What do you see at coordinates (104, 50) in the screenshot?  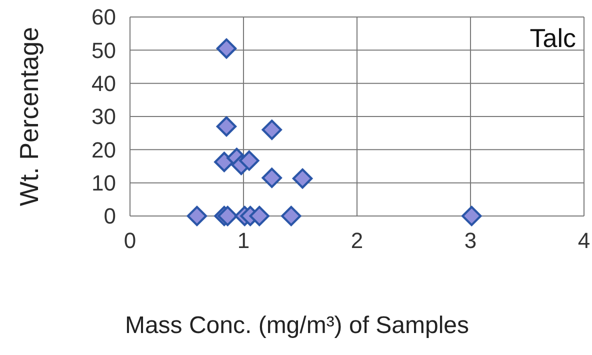 I see `y-tick-label: 50` at bounding box center [104, 50].